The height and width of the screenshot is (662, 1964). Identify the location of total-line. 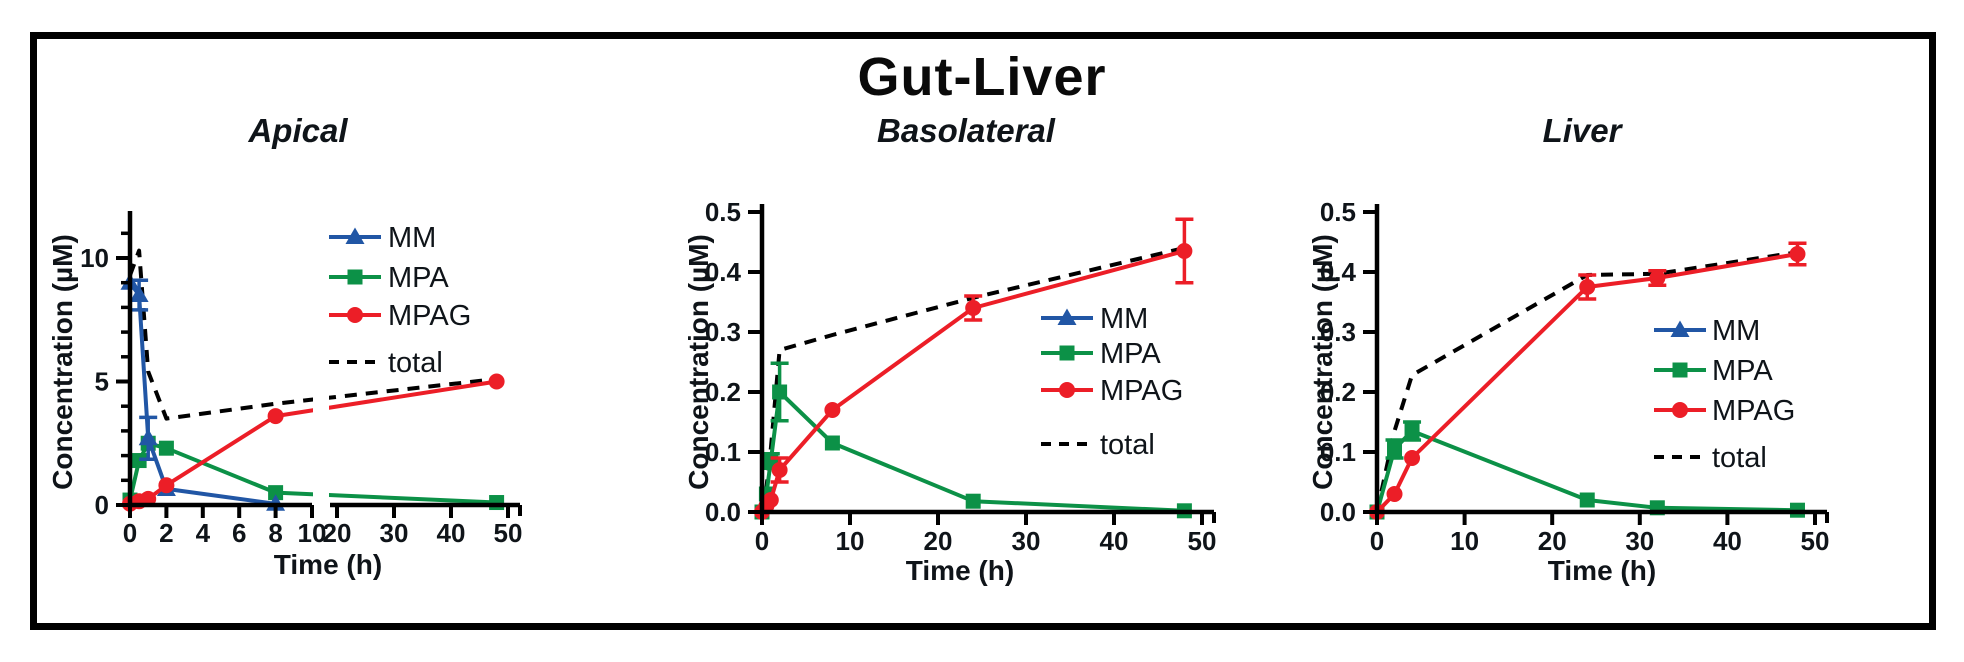
(312, 334).